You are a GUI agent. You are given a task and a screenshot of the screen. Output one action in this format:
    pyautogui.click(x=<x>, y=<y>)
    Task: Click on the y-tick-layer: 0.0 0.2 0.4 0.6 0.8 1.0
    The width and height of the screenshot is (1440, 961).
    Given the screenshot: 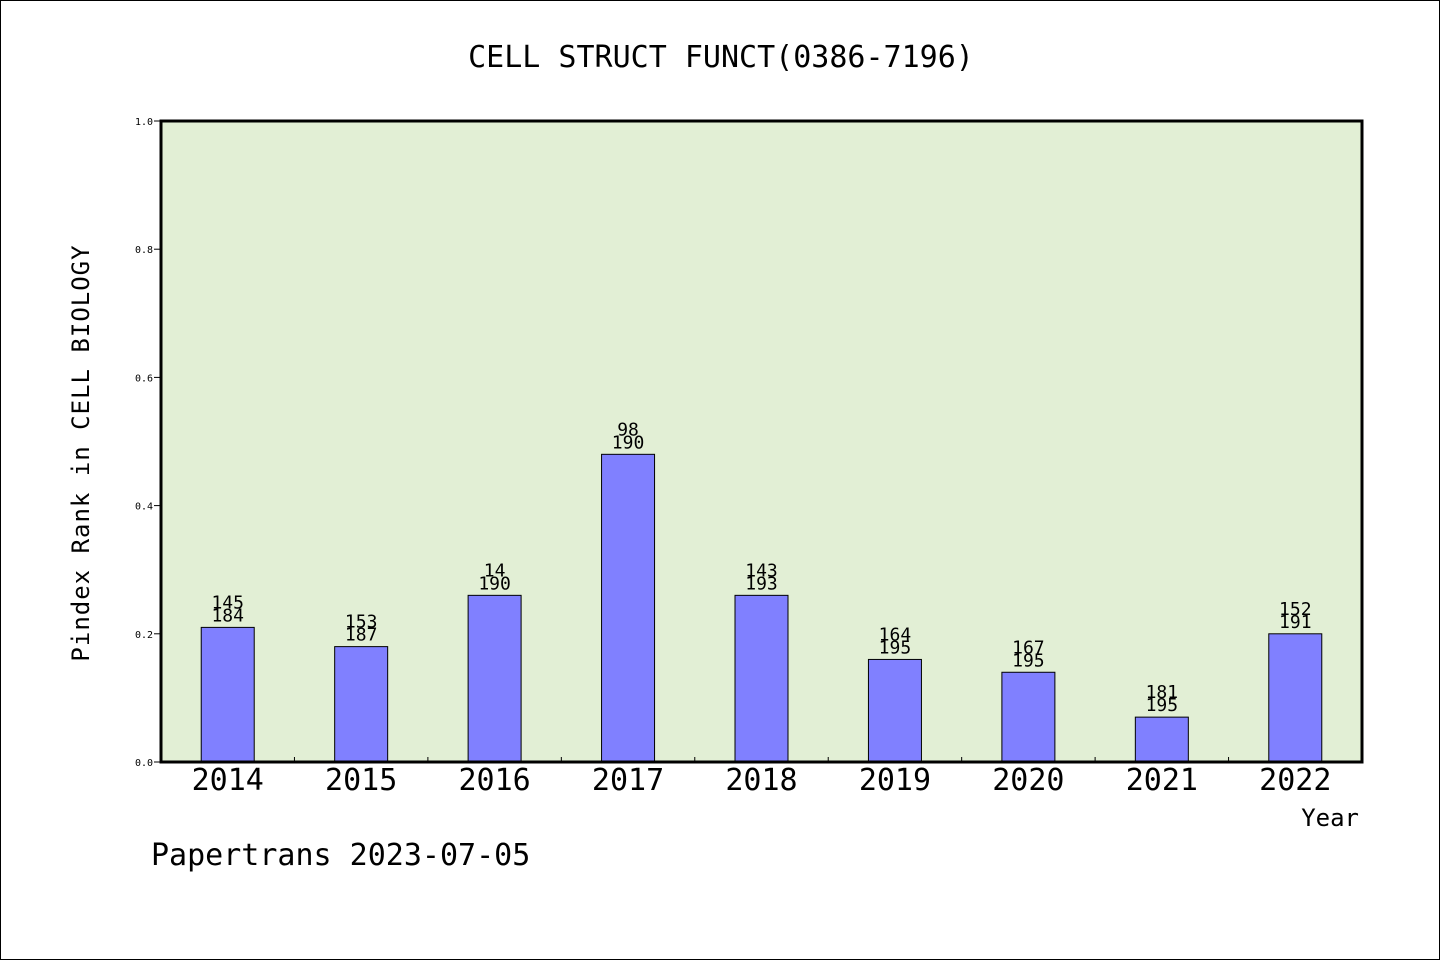 What is the action you would take?
    pyautogui.click(x=148, y=443)
    